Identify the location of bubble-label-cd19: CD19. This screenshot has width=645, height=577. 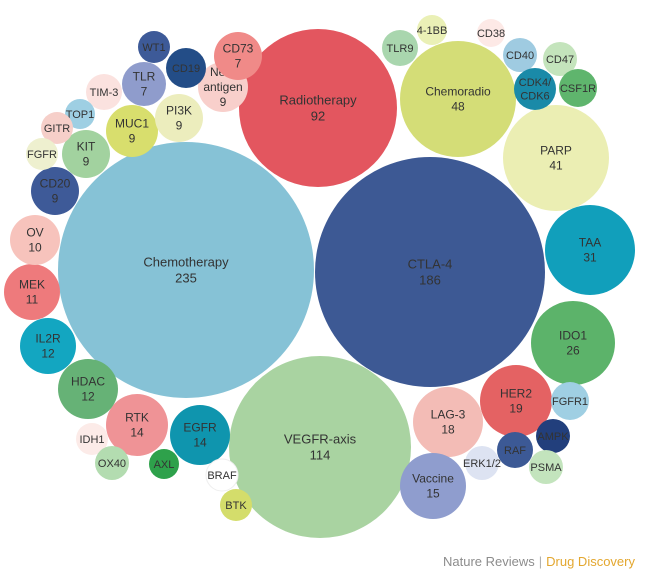
(186, 69).